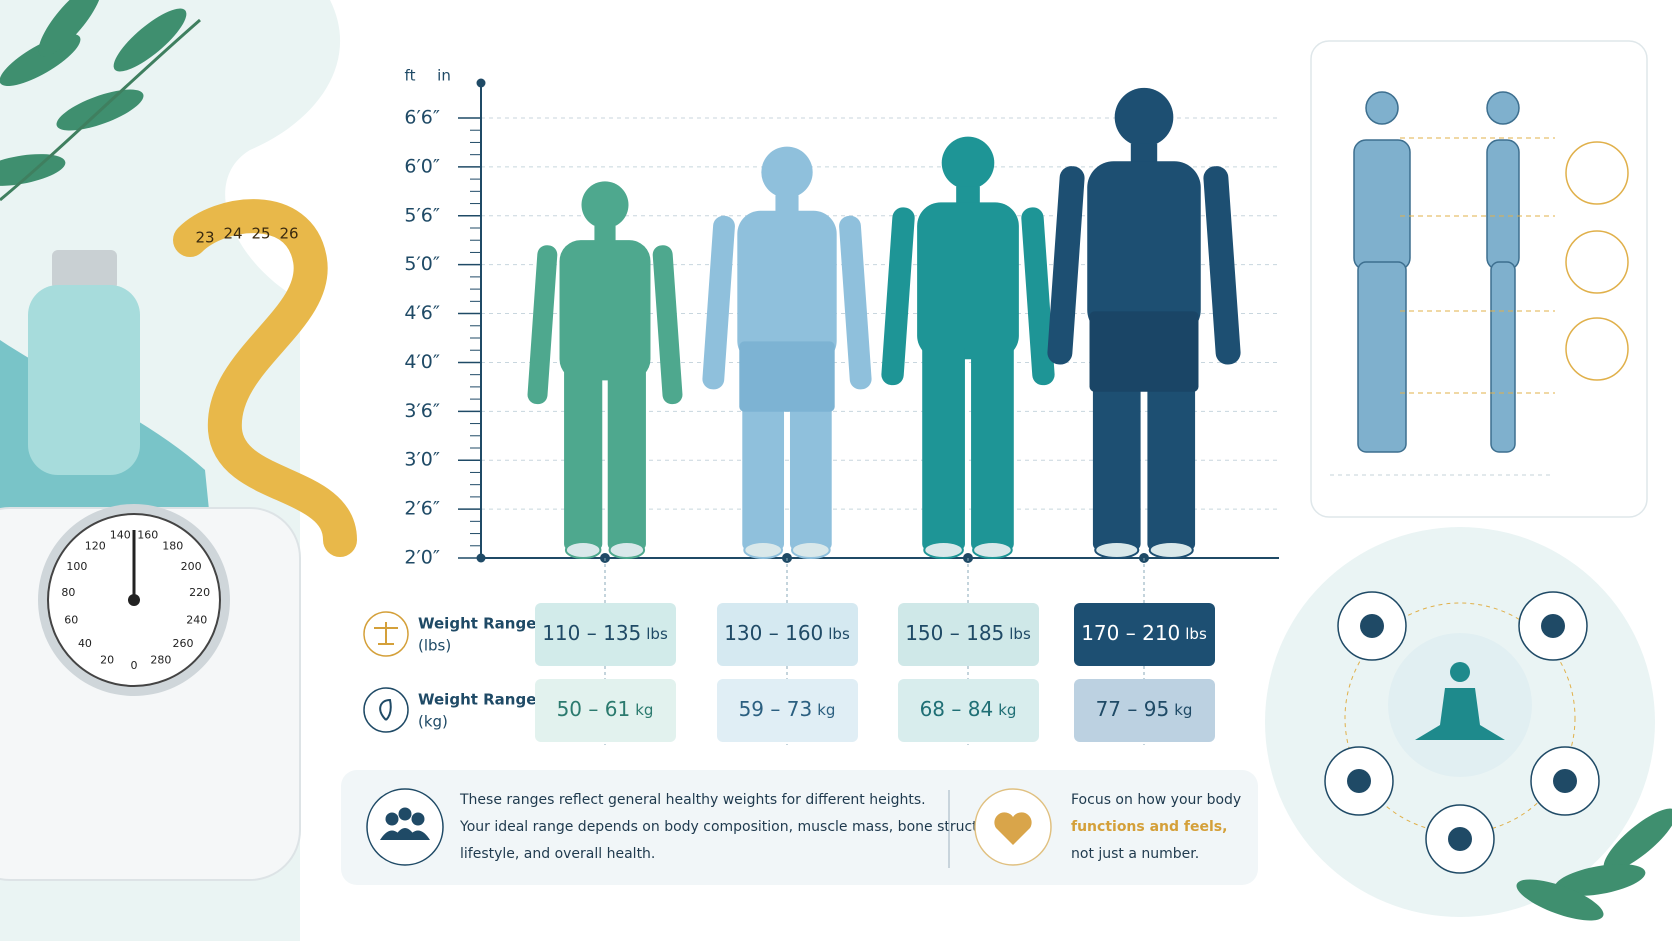 This screenshot has height=941, width=1672. I want to click on weight-range-value: 68 – 84, so click(957, 709).